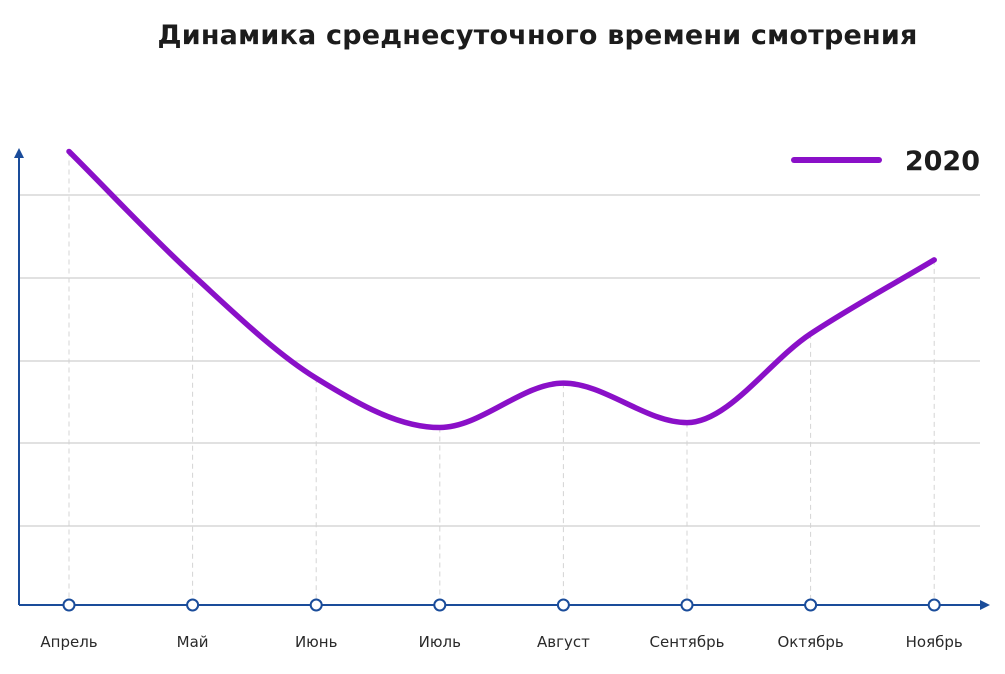  What do you see at coordinates (316, 642) in the screenshot?
I see `x-tick-label: Июнь` at bounding box center [316, 642].